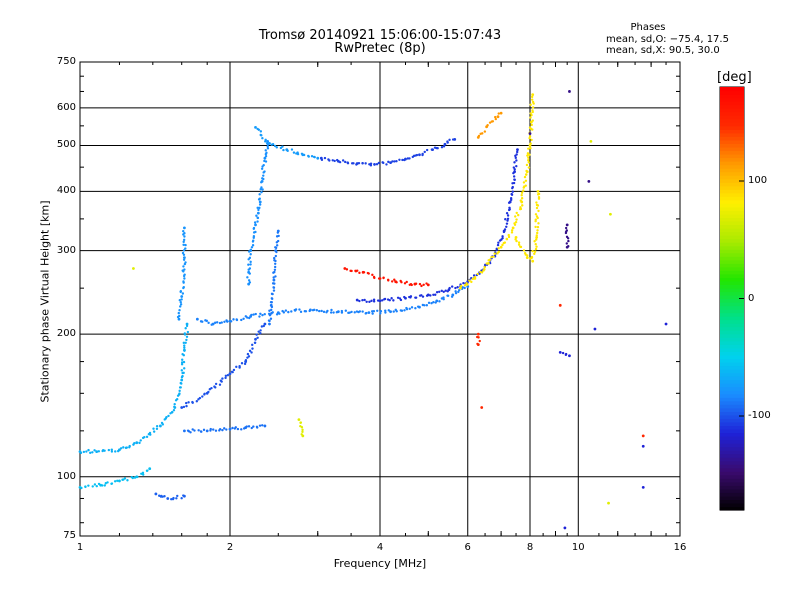 Image resolution: width=800 pixels, height=600 pixels. Describe the element at coordinates (66, 334) in the screenshot. I see `y-tick-label: 200` at that location.